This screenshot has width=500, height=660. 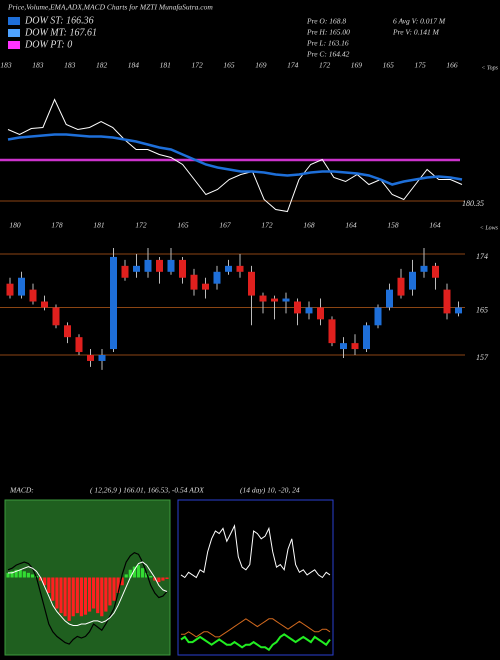 What do you see at coordinates (48, 44) in the screenshot?
I see `legend-label: DOW PT: 0` at bounding box center [48, 44].